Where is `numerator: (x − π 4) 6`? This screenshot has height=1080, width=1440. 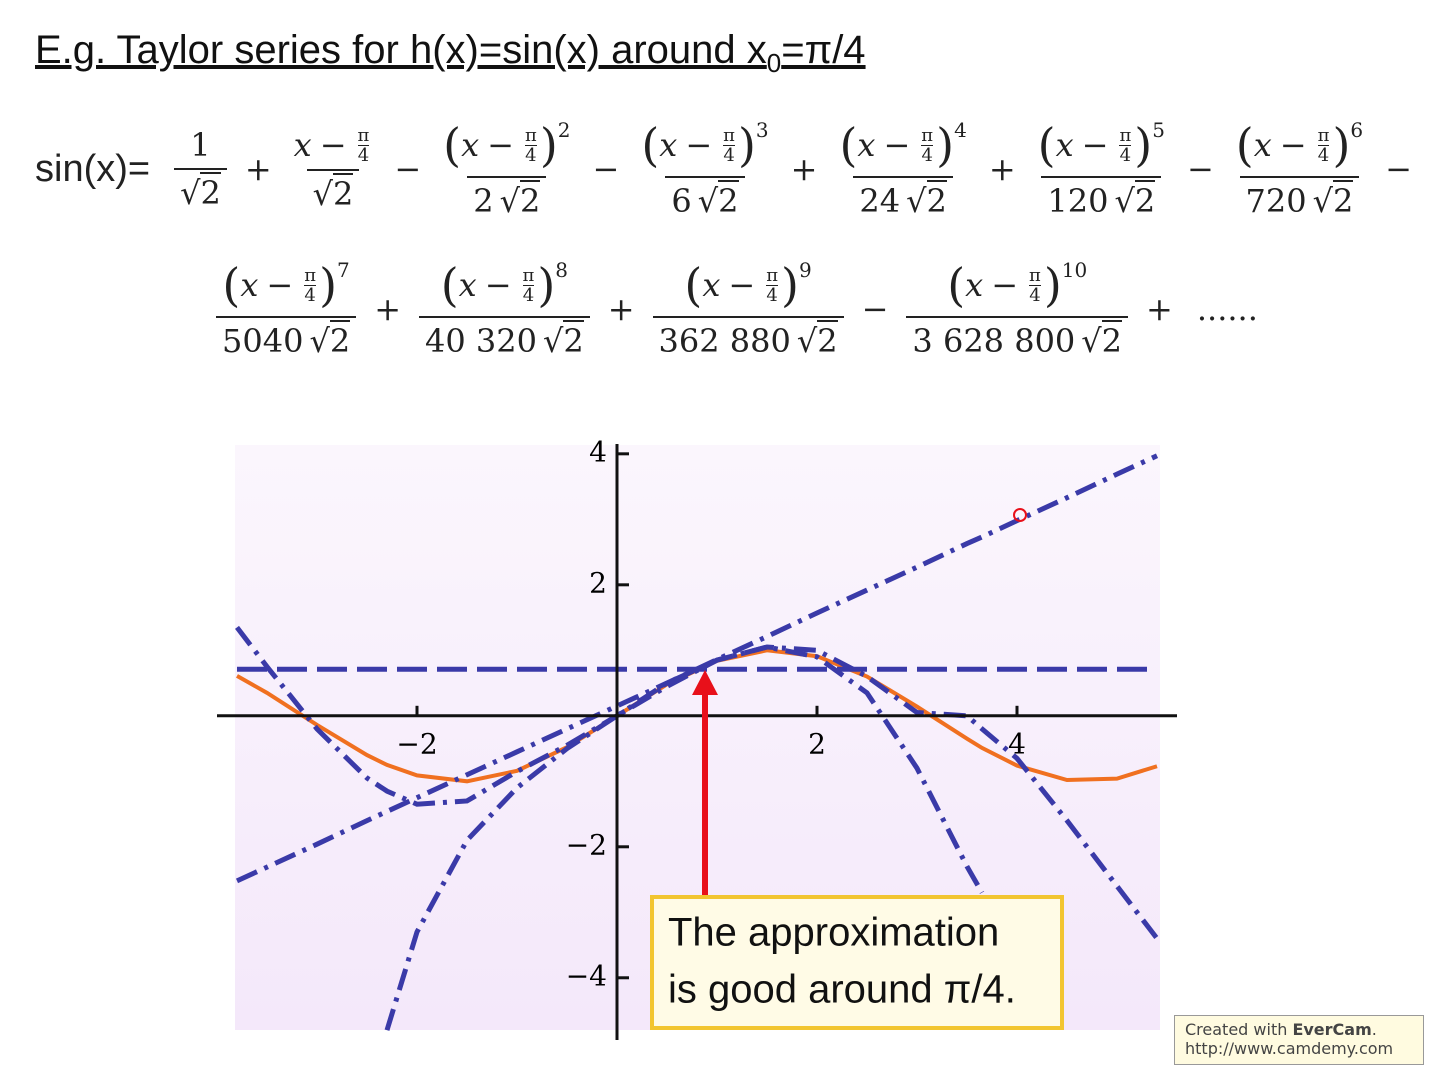 numerator: (x − π 4) 6 is located at coordinates (1299, 147).